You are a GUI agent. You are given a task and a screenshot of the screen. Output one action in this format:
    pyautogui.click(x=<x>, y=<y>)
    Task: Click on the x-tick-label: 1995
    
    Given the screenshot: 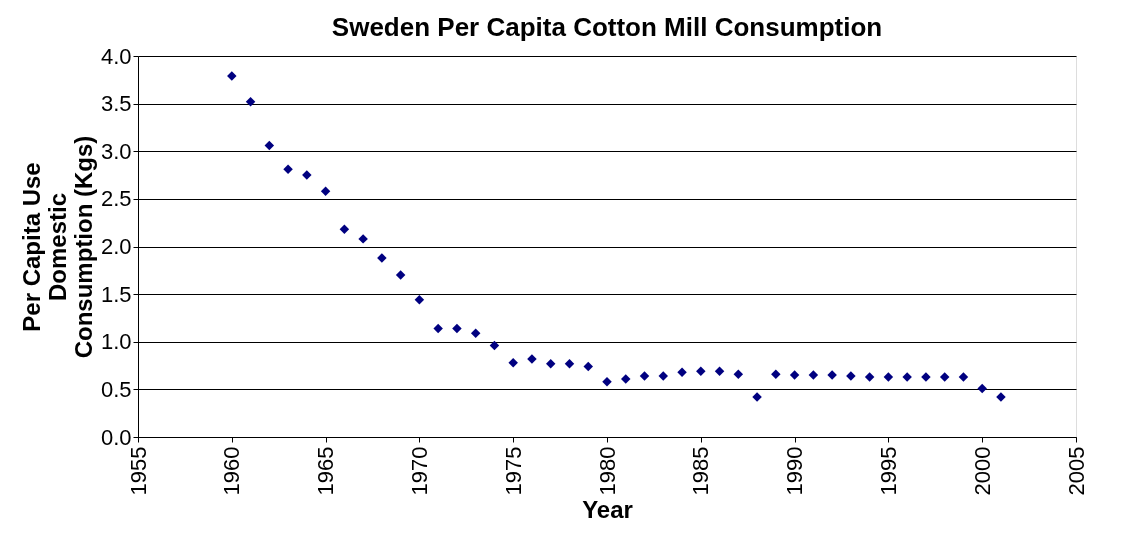 What is the action you would take?
    pyautogui.click(x=888, y=471)
    